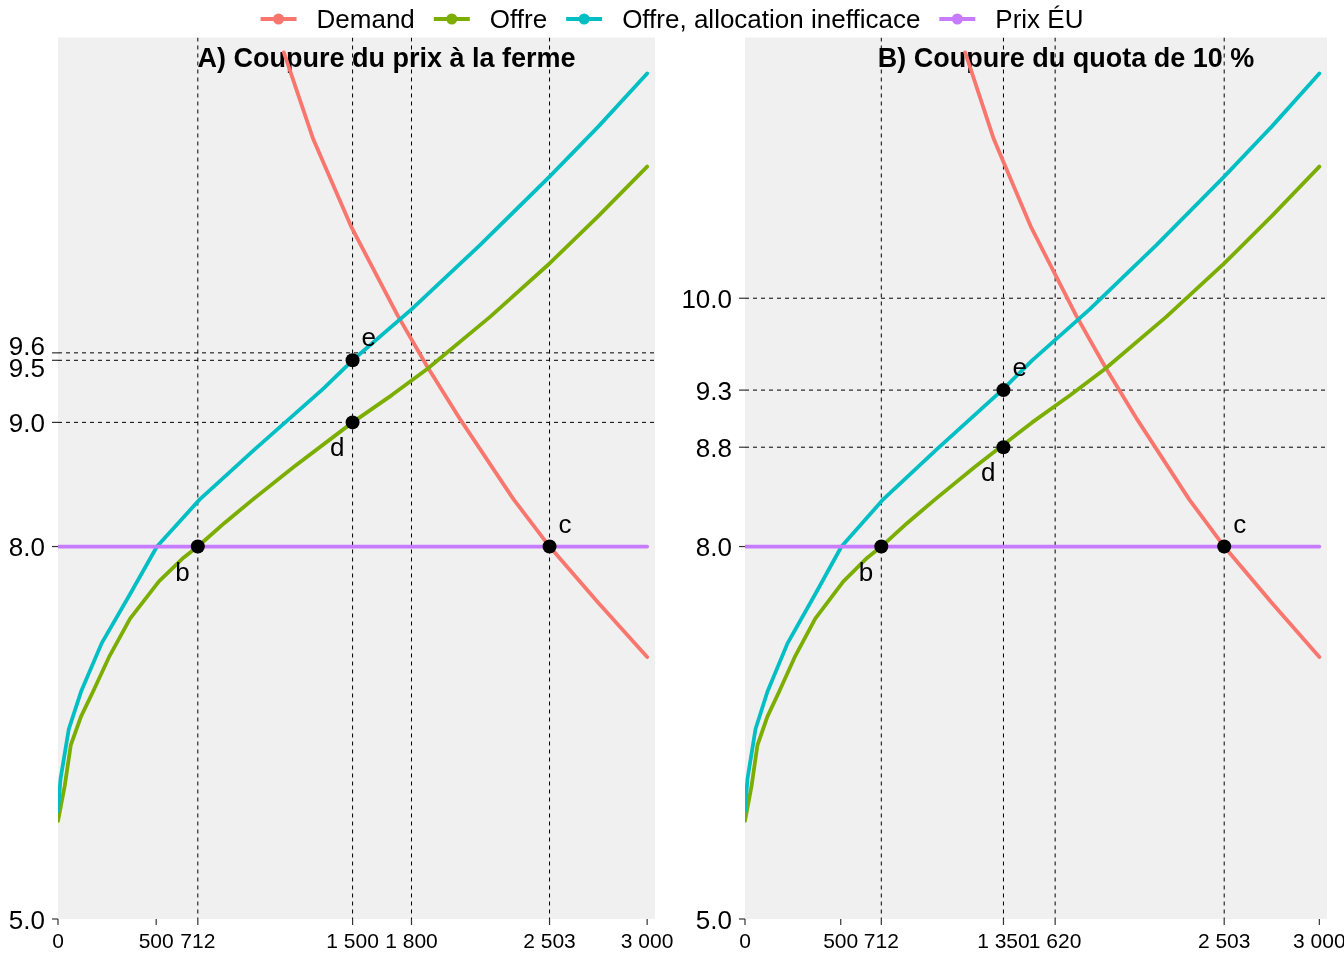 This screenshot has height=960, width=1344. What do you see at coordinates (352, 940) in the screenshot?
I see `x-tick-label: 1 500` at bounding box center [352, 940].